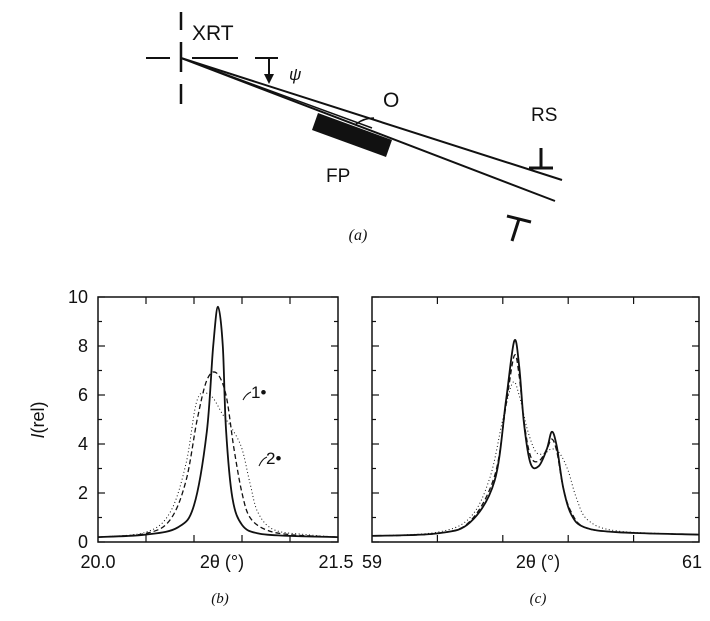 The image size is (710, 621). I want to click on y-tick-label: 0, so click(83, 542).